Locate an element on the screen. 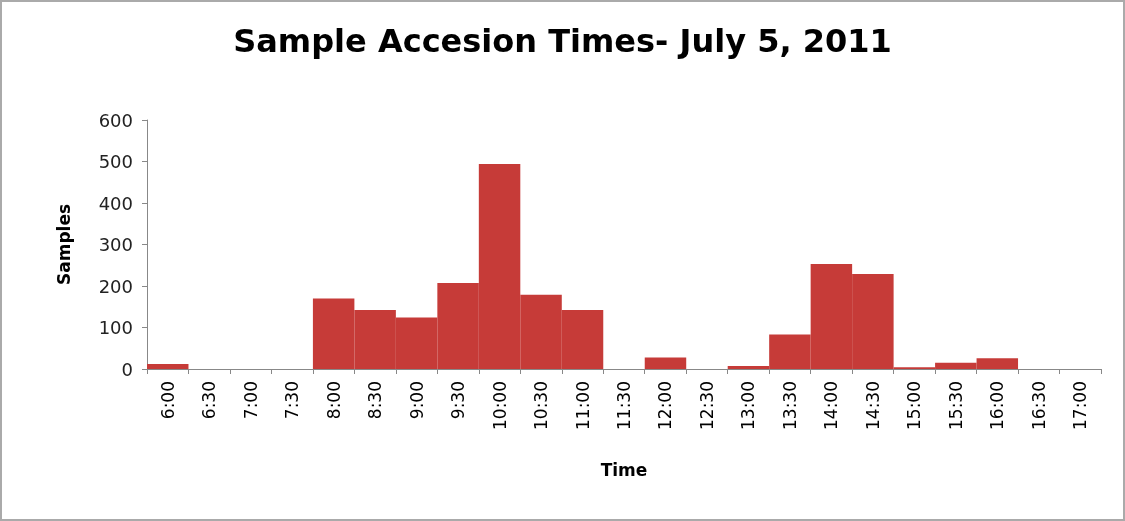 The image size is (1125, 521). y-axis-title: Samples is located at coordinates (63, 244).